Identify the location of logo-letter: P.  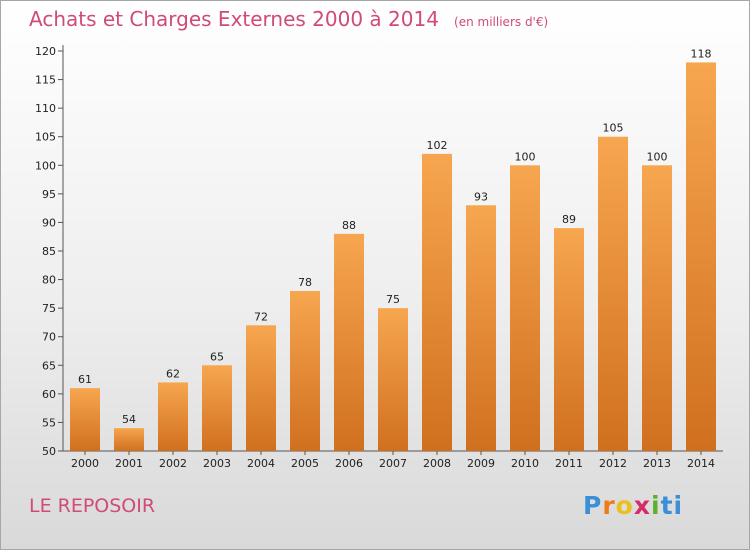
(593, 505).